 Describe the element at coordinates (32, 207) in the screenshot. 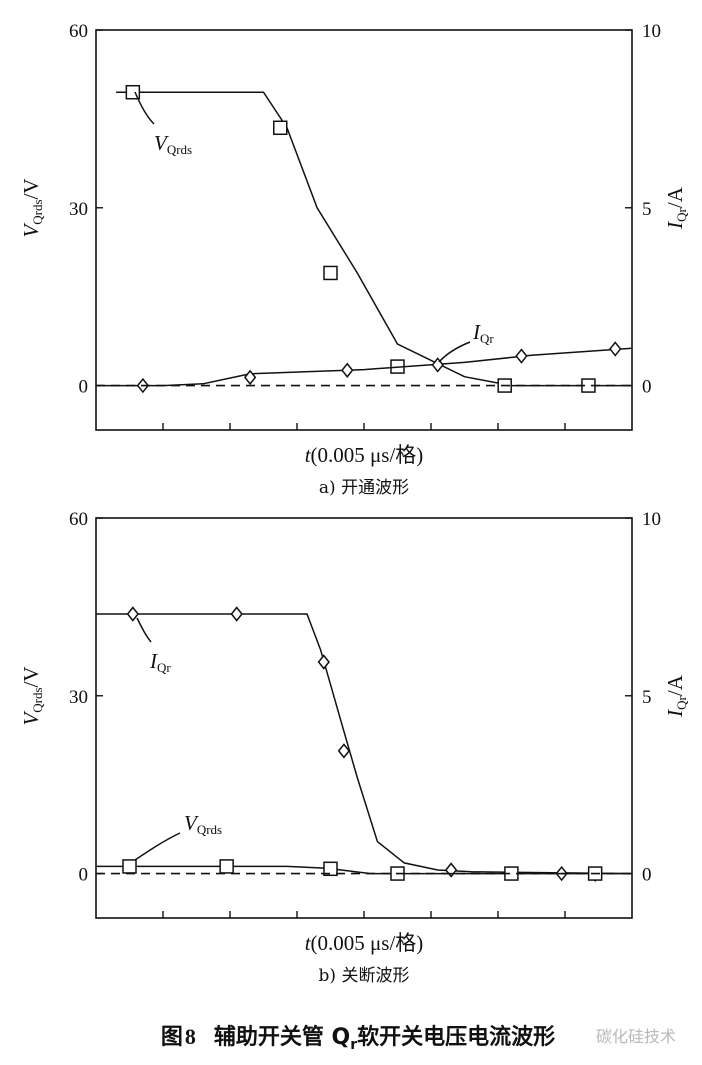

I see `y-axis-label-left-a: VQrds/V` at that location.